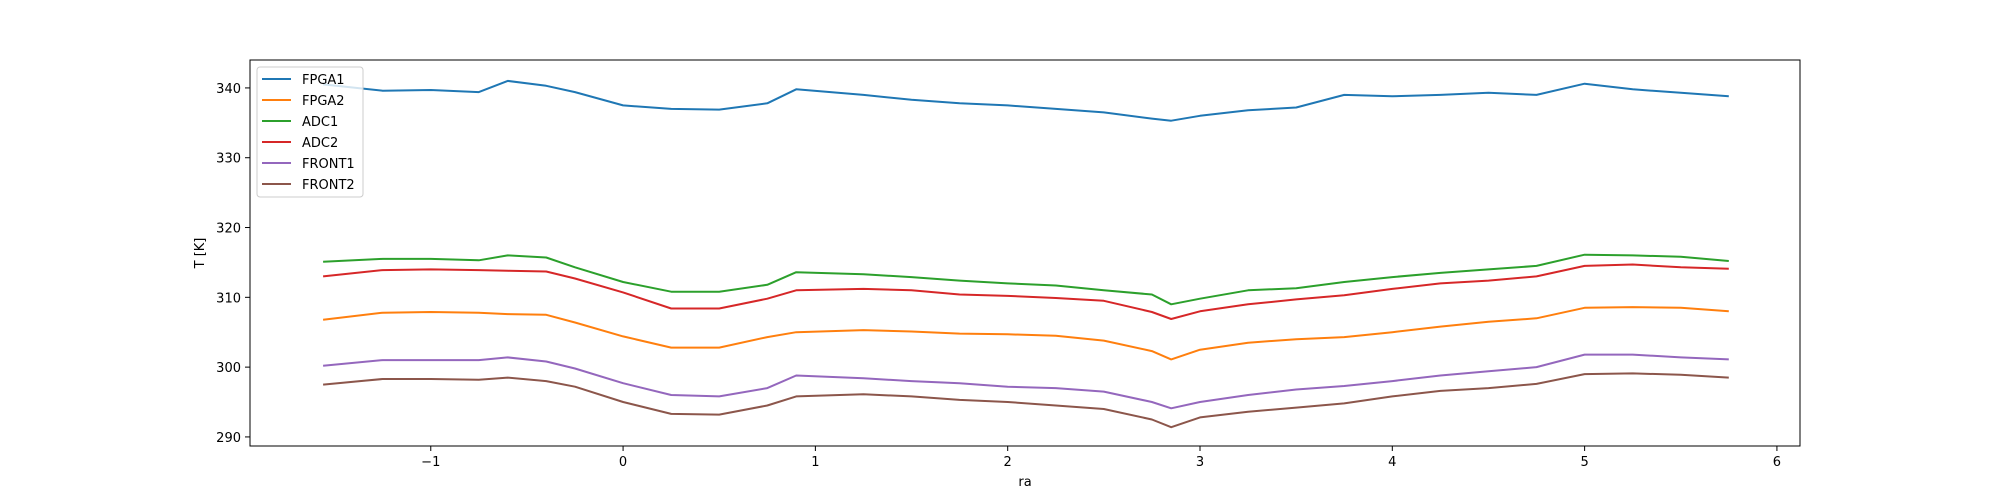 The width and height of the screenshot is (2000, 504). I want to click on series-line-adc2, so click(1025, 291).